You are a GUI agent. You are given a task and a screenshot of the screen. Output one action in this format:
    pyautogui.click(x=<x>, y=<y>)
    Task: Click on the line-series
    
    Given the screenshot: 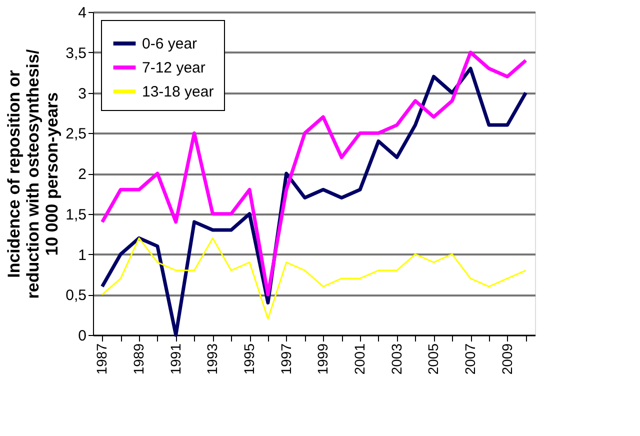 What is the action you would take?
    pyautogui.click(x=314, y=278)
    